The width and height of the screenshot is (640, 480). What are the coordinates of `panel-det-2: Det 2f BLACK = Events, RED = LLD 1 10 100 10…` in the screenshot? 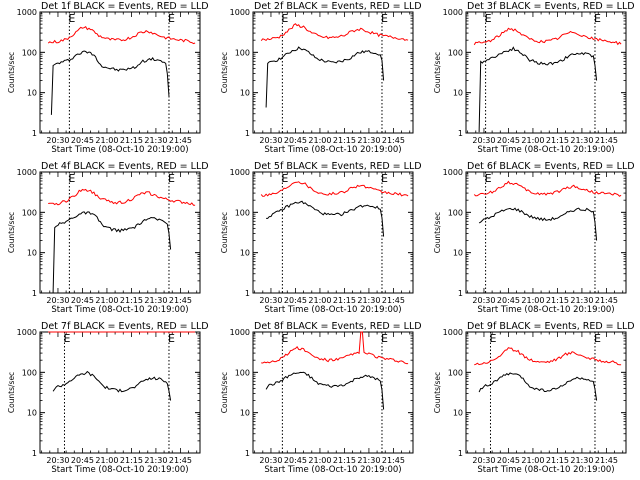 It's located at (321, 78).